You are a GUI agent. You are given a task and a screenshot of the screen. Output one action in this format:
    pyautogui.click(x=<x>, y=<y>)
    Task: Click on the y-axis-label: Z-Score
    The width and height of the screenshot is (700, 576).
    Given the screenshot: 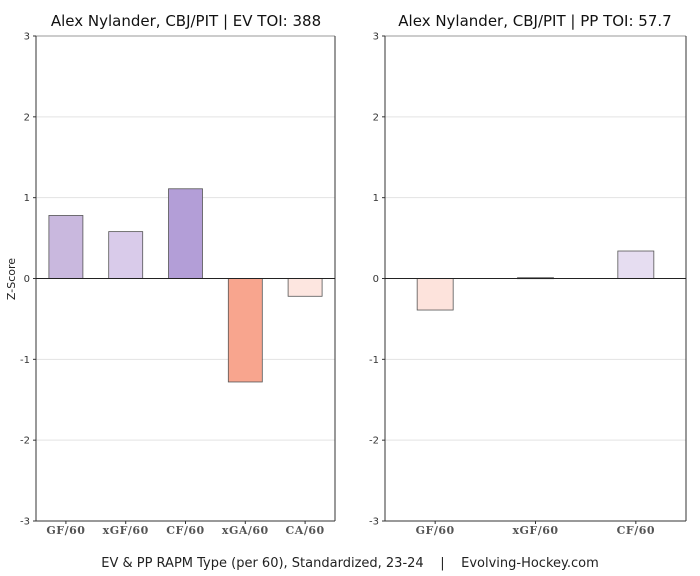 What is the action you would take?
    pyautogui.click(x=11, y=279)
    